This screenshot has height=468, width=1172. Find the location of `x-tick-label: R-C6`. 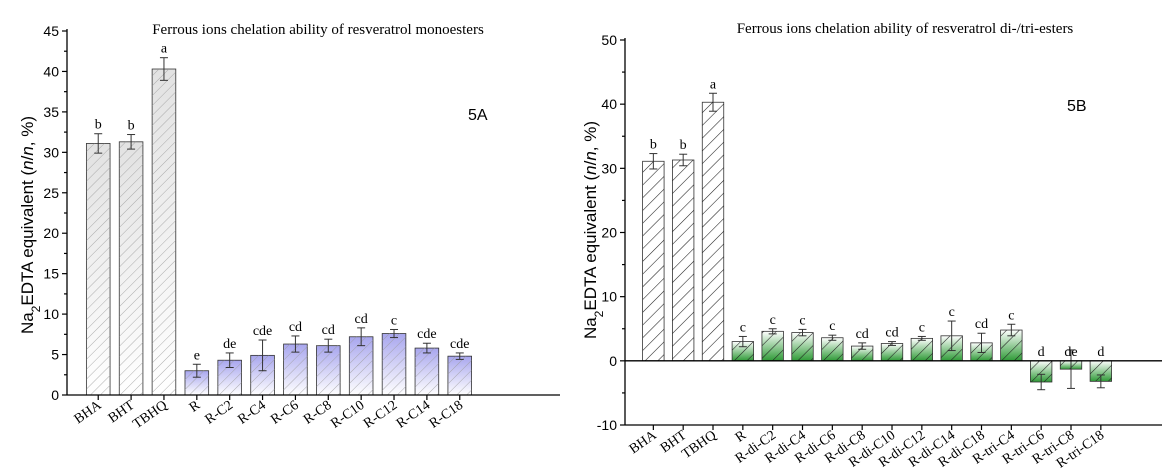

x-tick-label: R-C6 is located at coordinates (284, 413).